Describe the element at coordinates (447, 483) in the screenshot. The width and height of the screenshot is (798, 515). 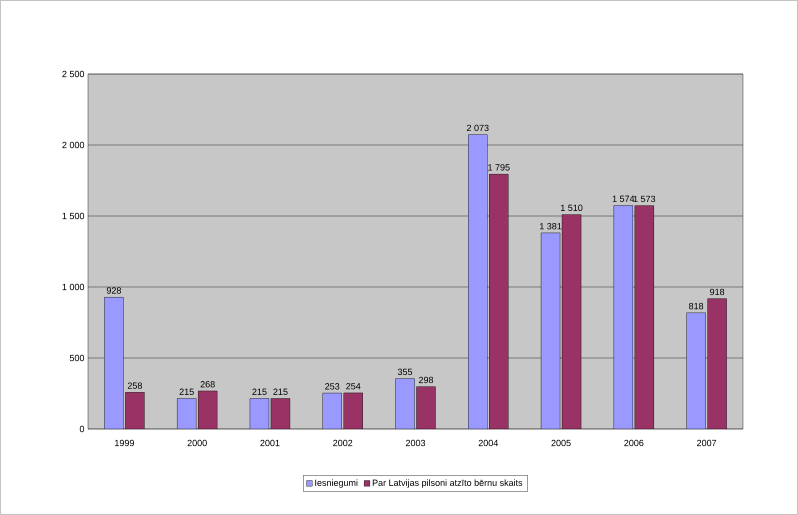
I see `legend-label: Par Latvijas pilsoni atzīto bērnu skaits` at that location.